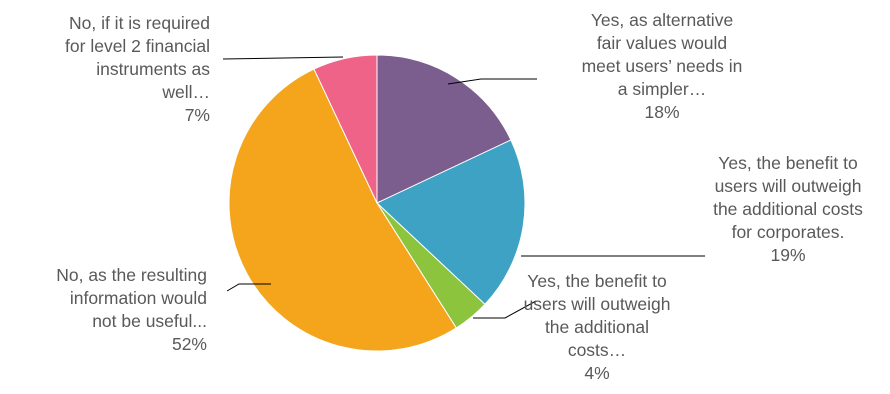 This screenshot has width=890, height=394. I want to click on label-line: the additional, so click(597, 327).